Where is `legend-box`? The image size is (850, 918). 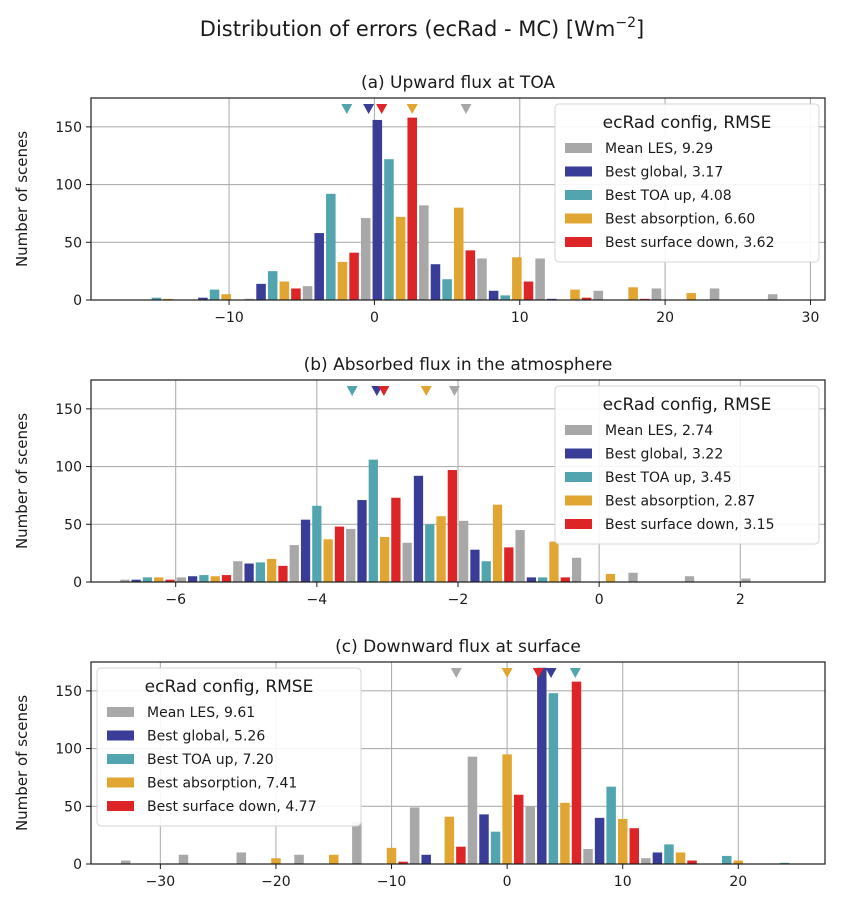 legend-box is located at coordinates (229, 747).